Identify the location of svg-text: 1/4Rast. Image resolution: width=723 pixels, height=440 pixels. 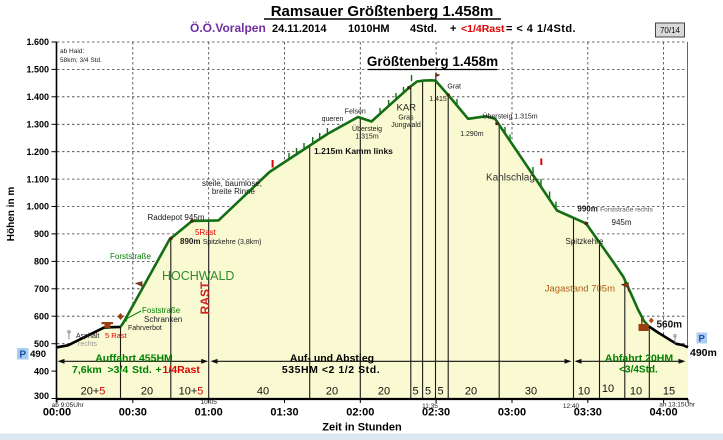
(182, 370).